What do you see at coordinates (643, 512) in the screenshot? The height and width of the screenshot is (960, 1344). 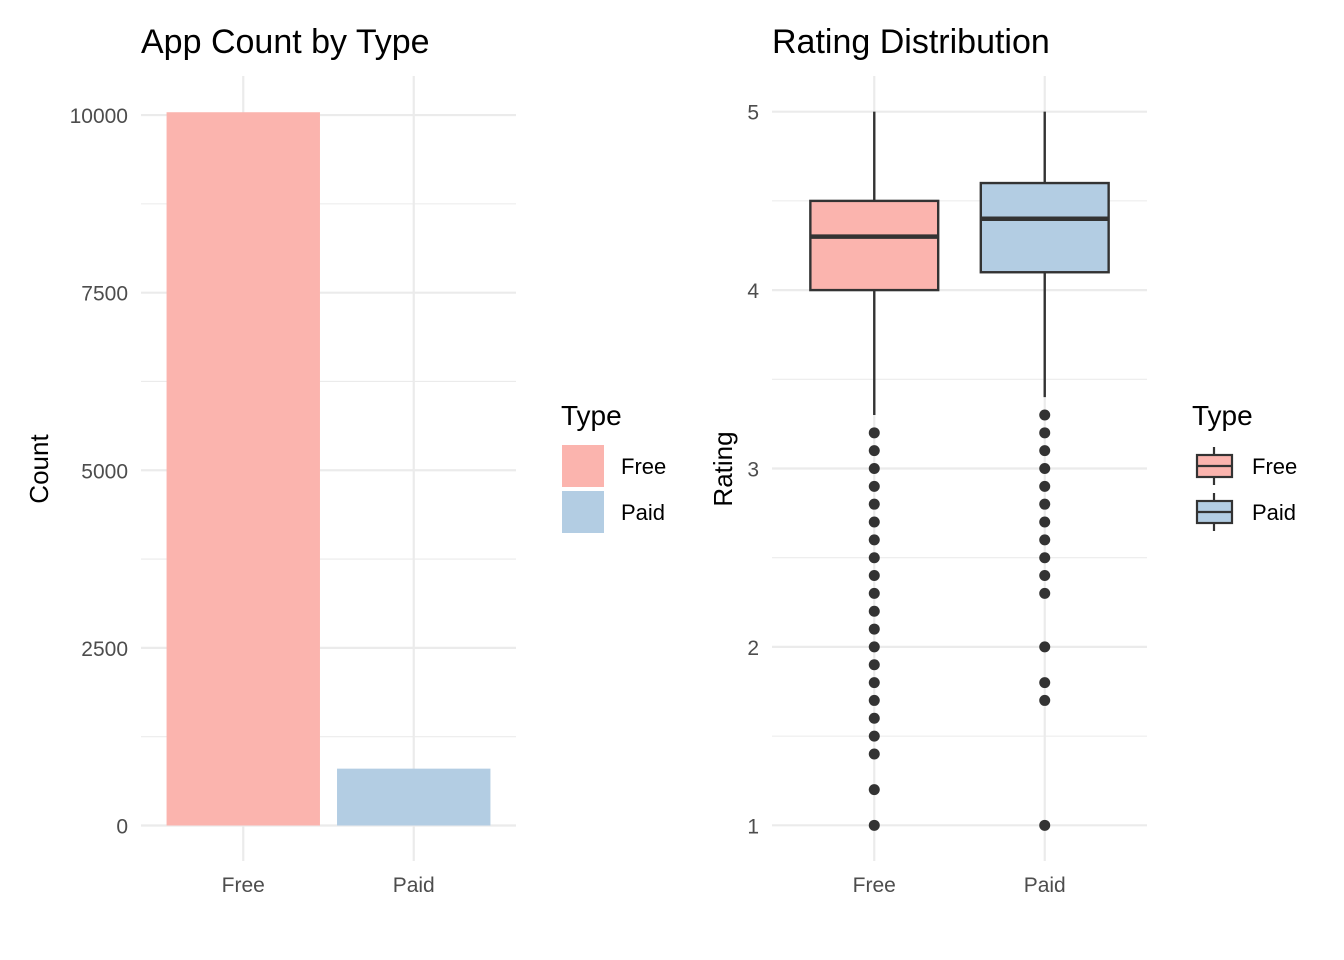 I see `bar-legend-paid-label: Paid` at bounding box center [643, 512].